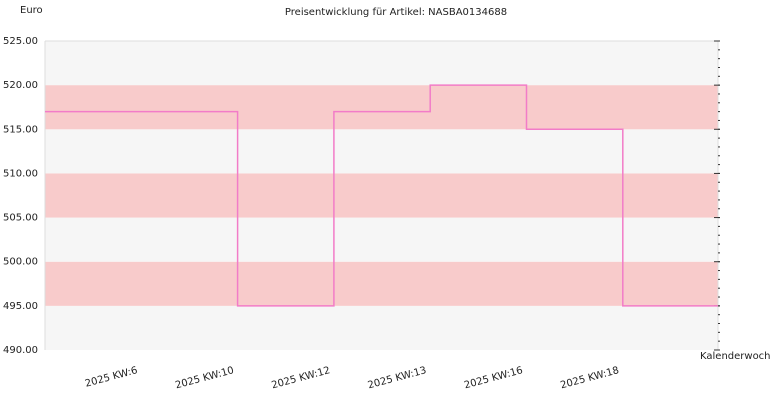 This screenshot has height=400, width=770. What do you see at coordinates (20, 41) in the screenshot?
I see `y-tick-label: 525.00` at bounding box center [20, 41].